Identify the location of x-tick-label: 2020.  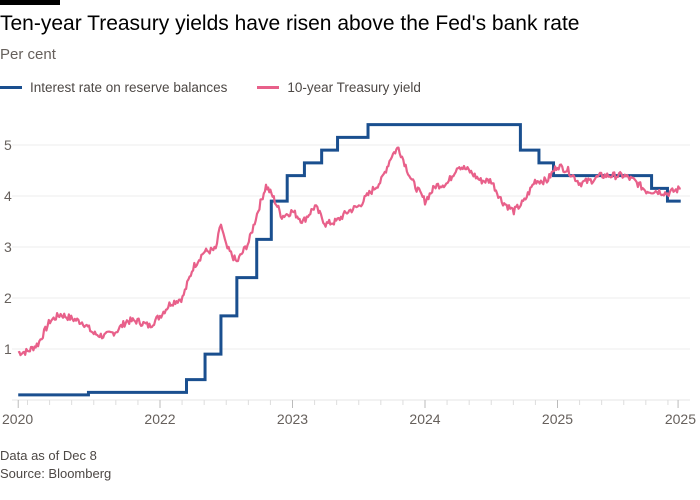
(17, 419).